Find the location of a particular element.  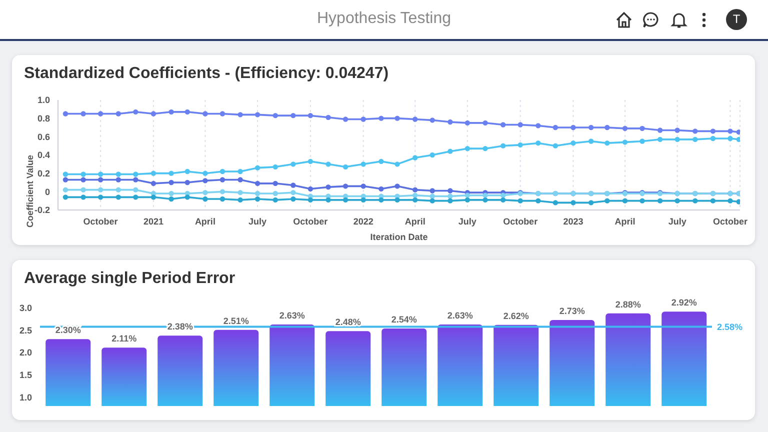

data-label: 2.62% is located at coordinates (516, 315).